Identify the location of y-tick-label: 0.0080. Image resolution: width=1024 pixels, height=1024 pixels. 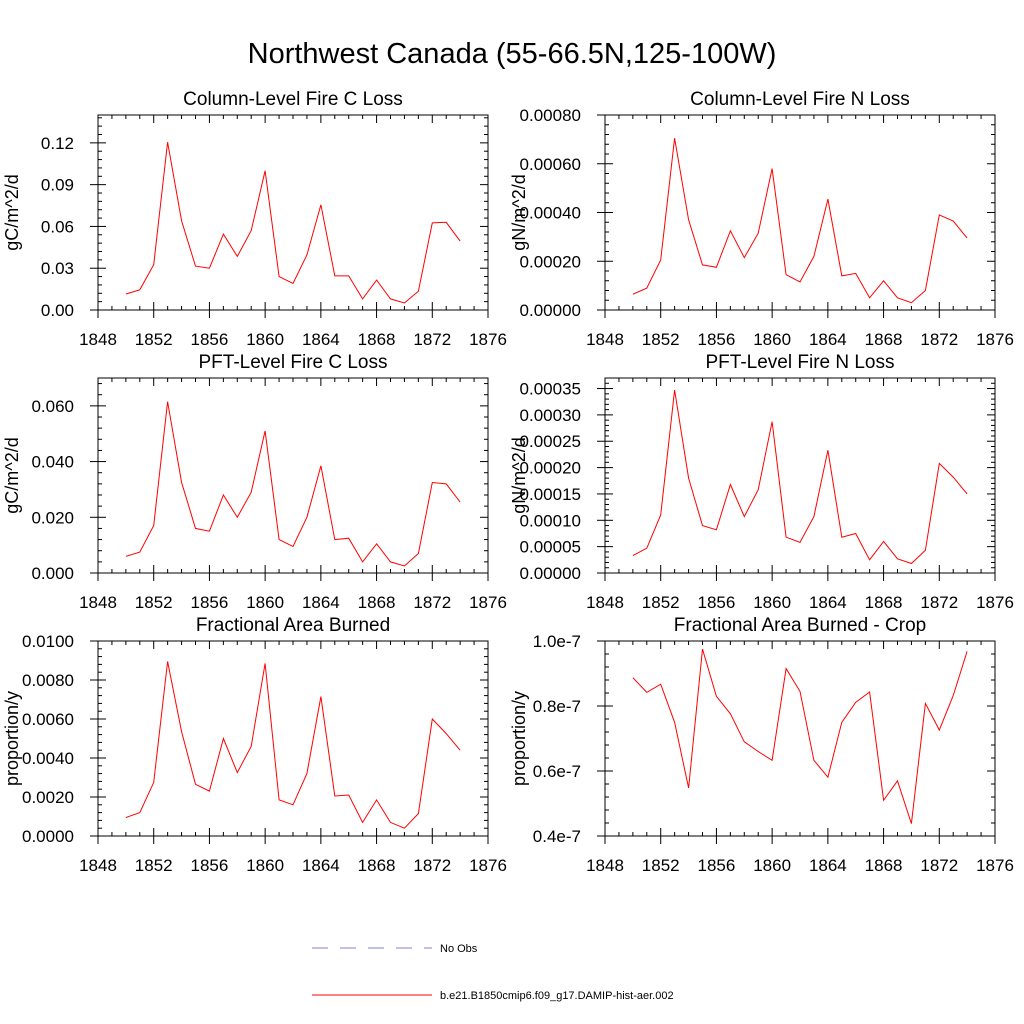
(48, 680).